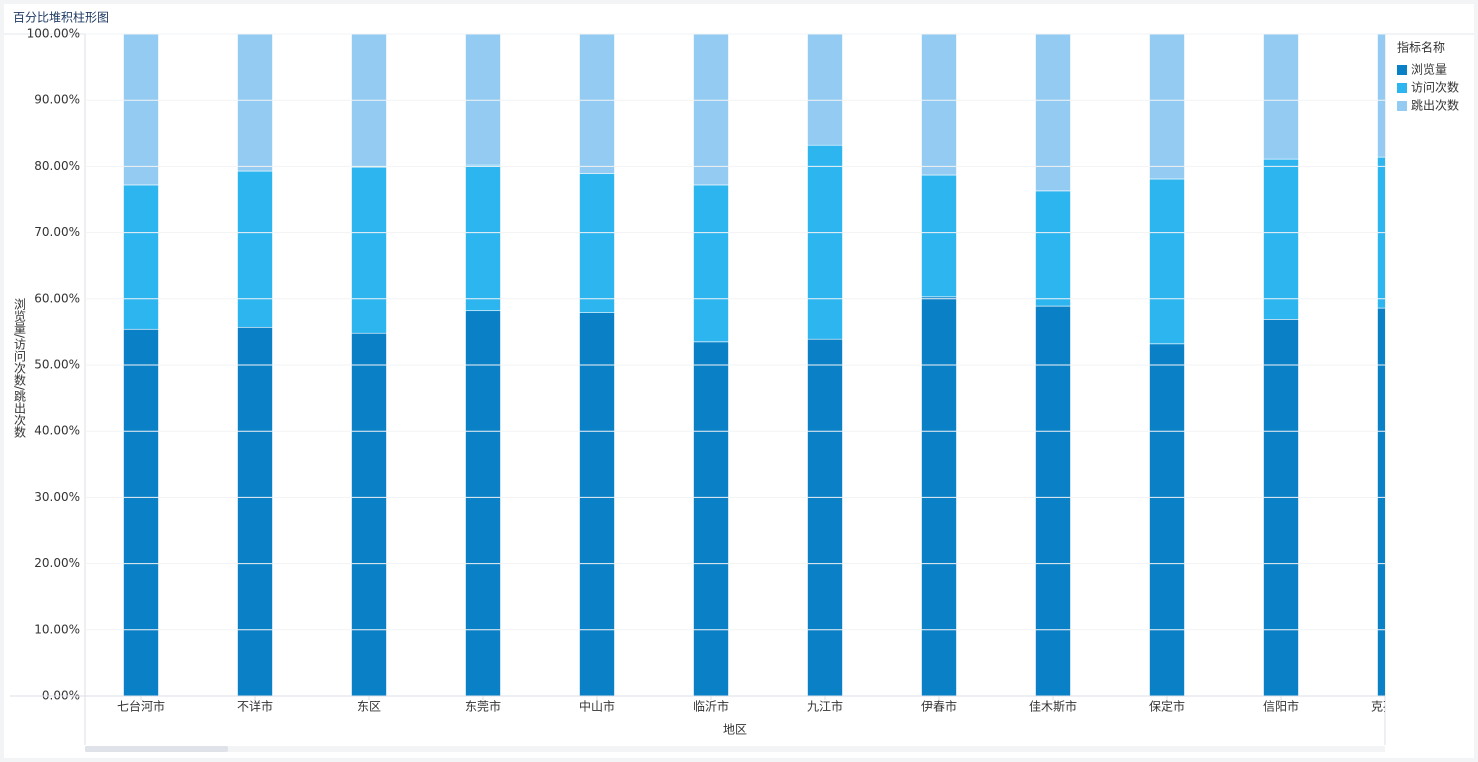  I want to click on y-tick-label: 30.00%, so click(57, 497).